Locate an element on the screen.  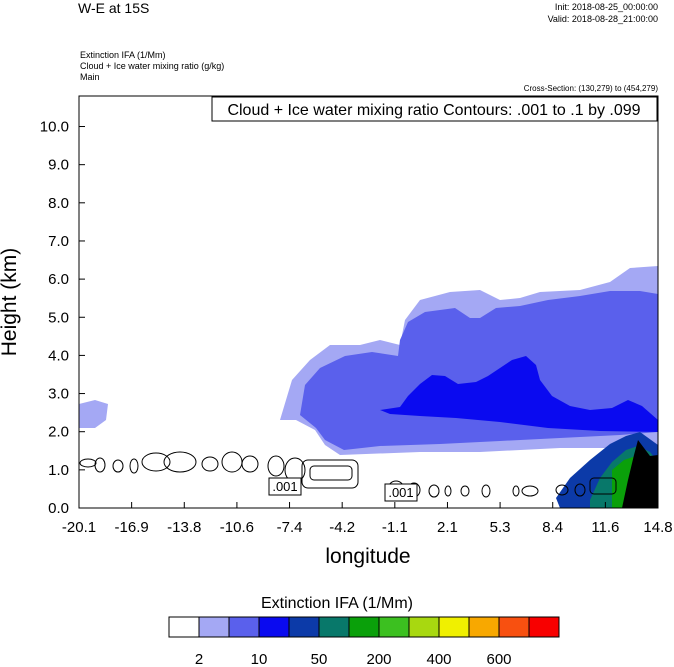
mixing-ratio-contours is located at coordinates (361, 474).